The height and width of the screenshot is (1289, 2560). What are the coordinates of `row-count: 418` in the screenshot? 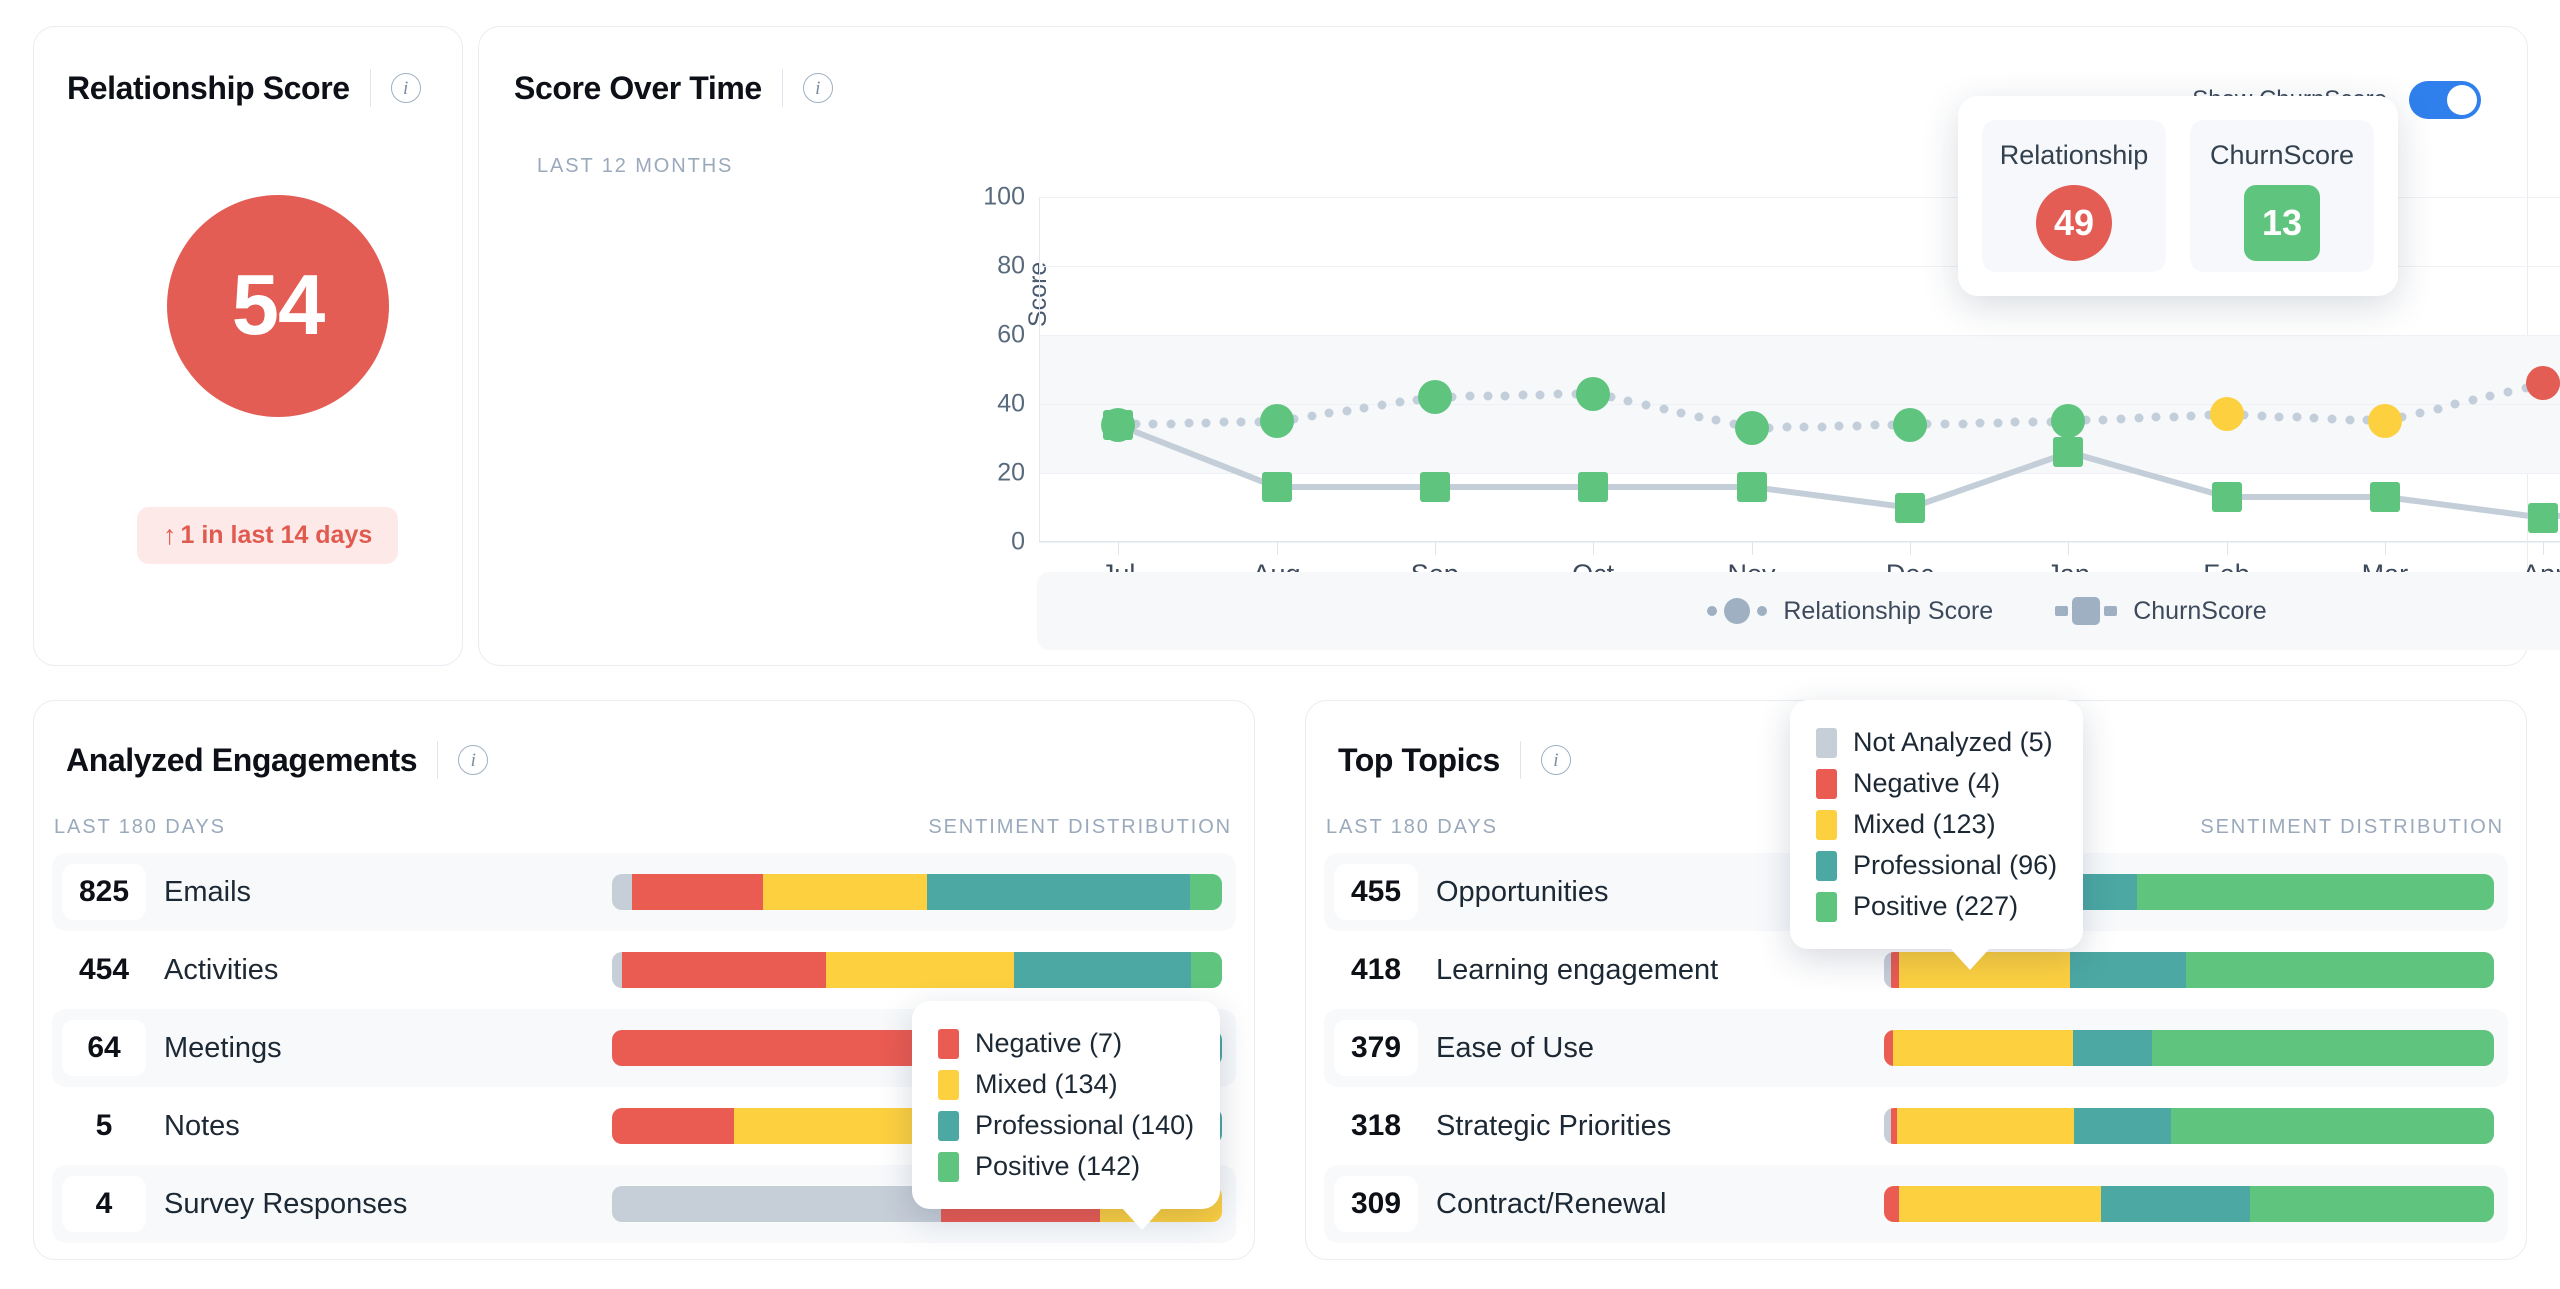 It's located at (1376, 970).